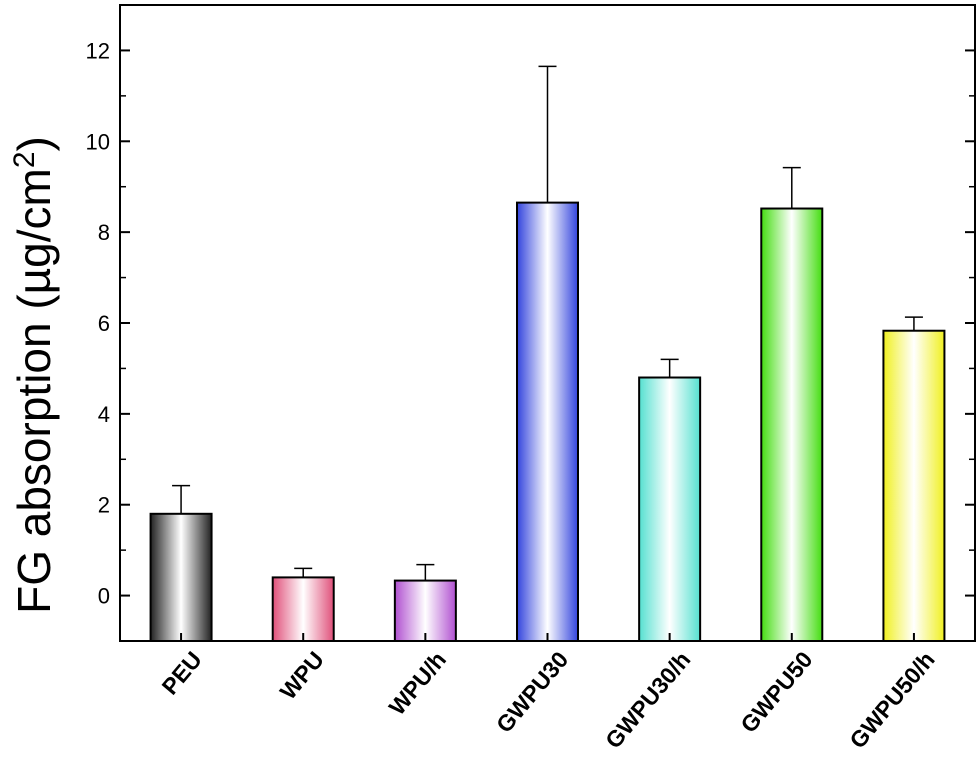  I want to click on y-axis-title-close: ), so click(34, 143).